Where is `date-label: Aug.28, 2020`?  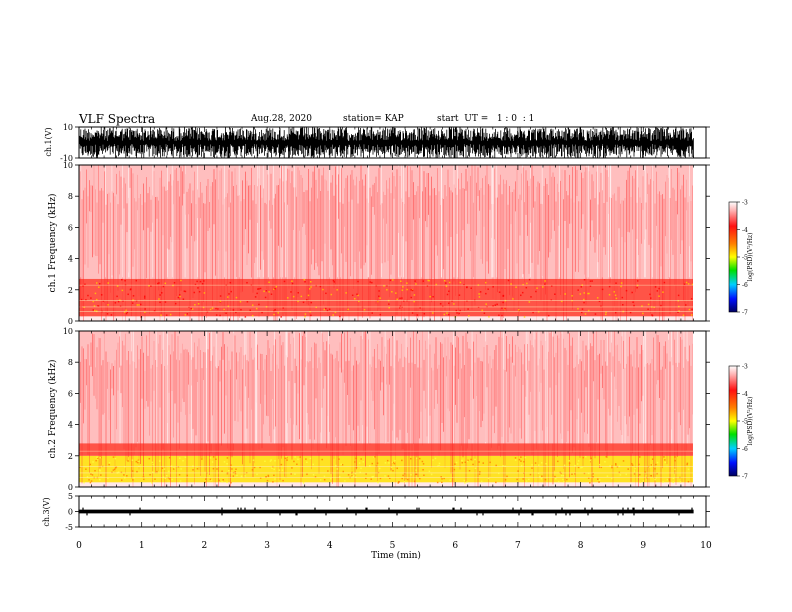
date-label: Aug.28, 2020 is located at coordinates (281, 119).